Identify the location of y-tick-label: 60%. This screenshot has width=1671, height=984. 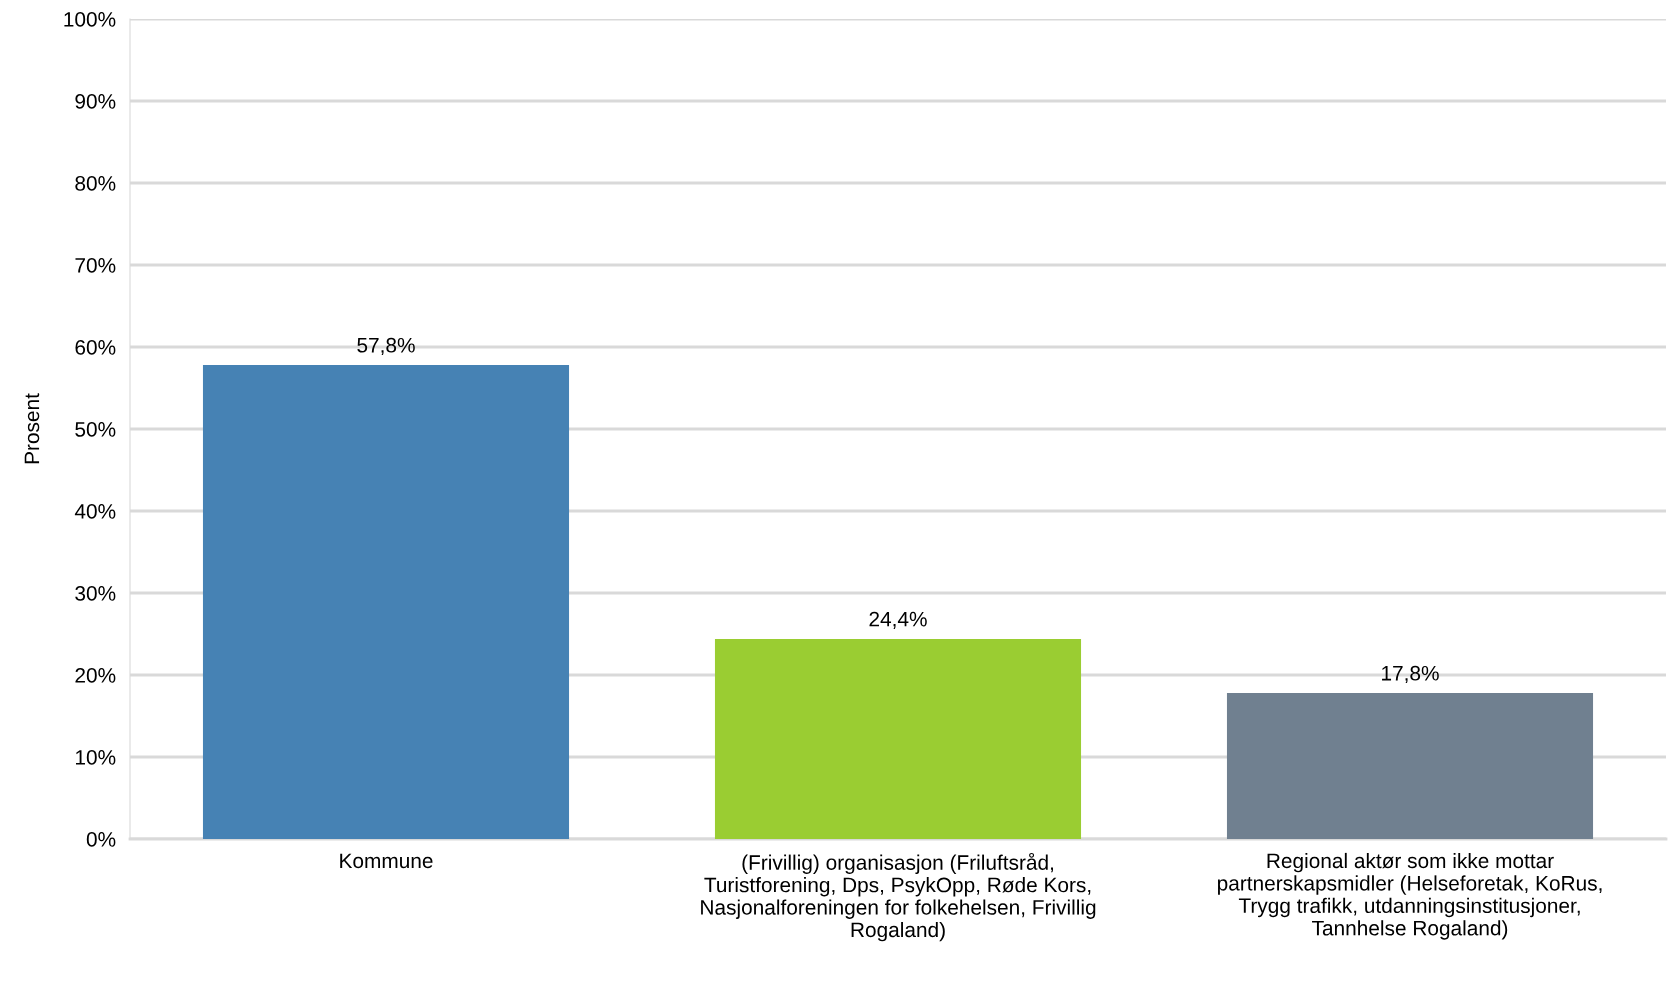
(95, 347).